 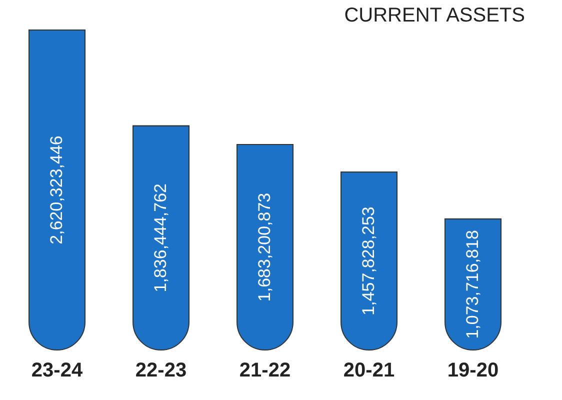 What do you see at coordinates (161, 371) in the screenshot?
I see `x-tick-label: 22-23` at bounding box center [161, 371].